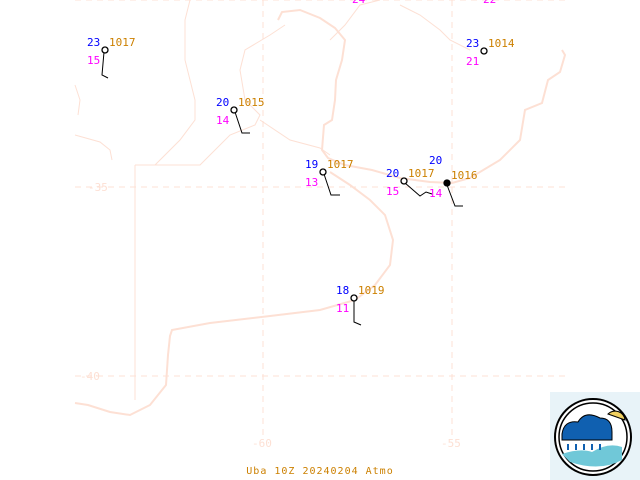 The height and width of the screenshot is (480, 640). I want to click on station-plot: 19 1017 13, so click(329, 177).